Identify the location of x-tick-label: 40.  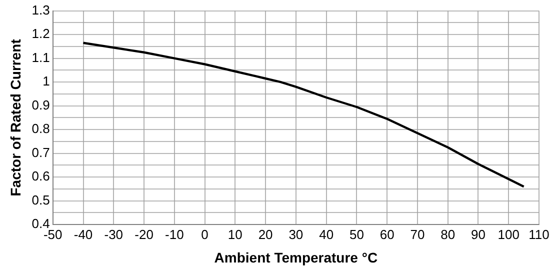
(326, 234).